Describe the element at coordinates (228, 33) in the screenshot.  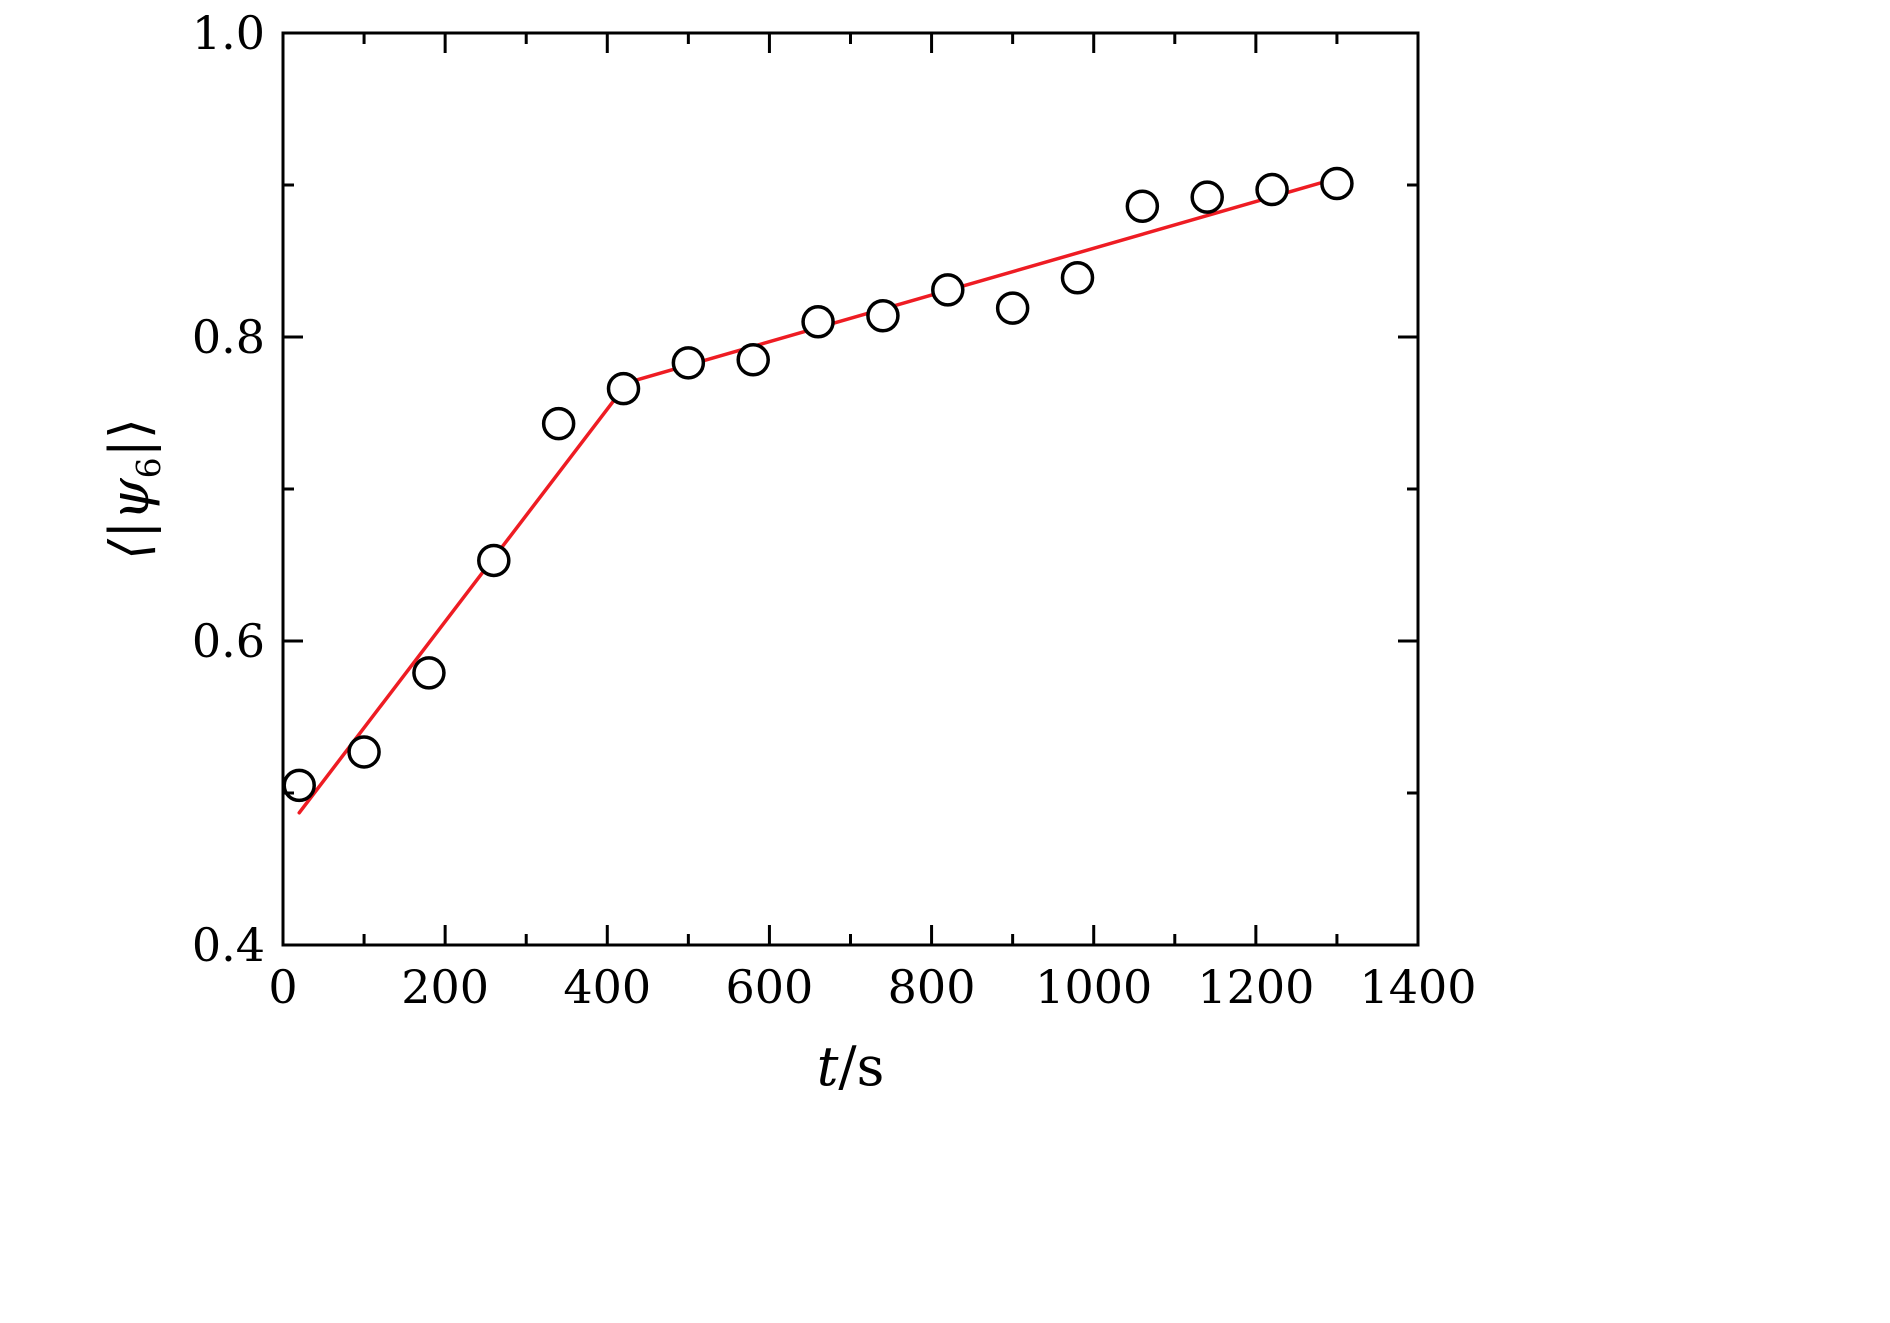
I see `y-tick-label: 1.0` at that location.